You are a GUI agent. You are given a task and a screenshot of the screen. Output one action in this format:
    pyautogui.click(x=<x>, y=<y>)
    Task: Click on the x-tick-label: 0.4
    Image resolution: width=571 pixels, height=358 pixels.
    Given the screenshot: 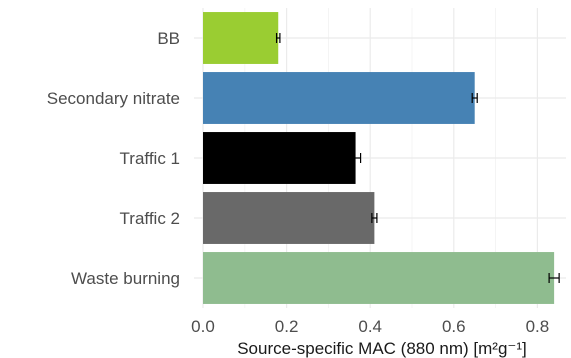 What is the action you would take?
    pyautogui.click(x=370, y=326)
    